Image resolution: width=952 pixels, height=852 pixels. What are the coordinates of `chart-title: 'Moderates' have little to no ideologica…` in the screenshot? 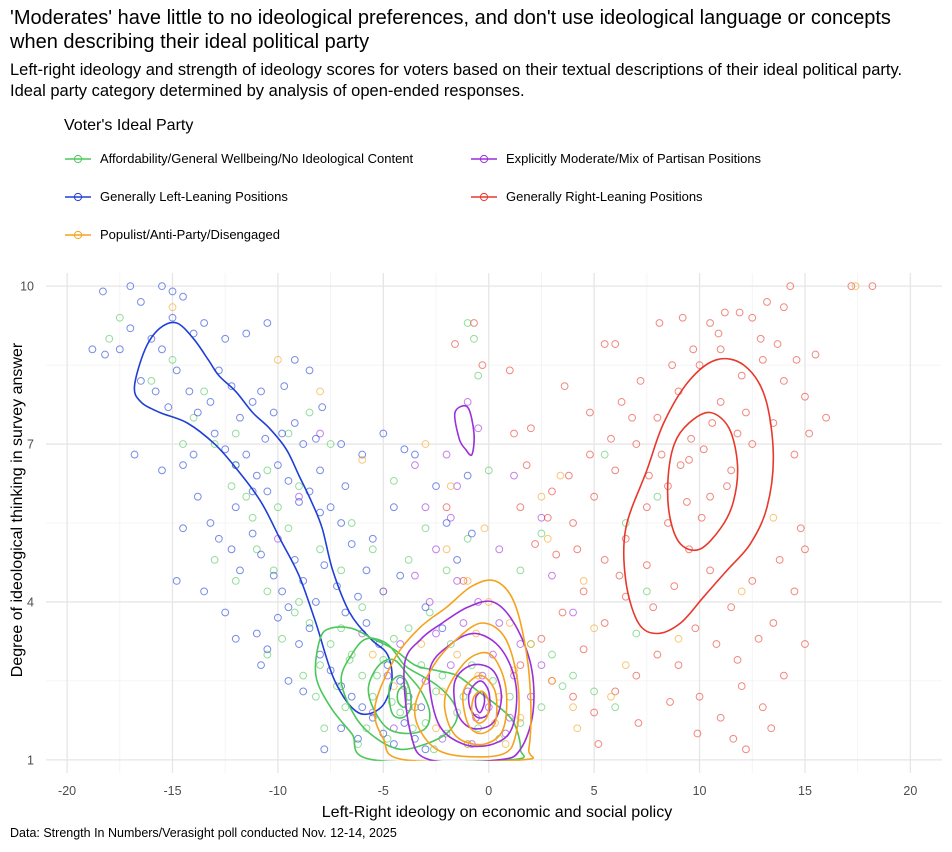 It's located at (450, 30).